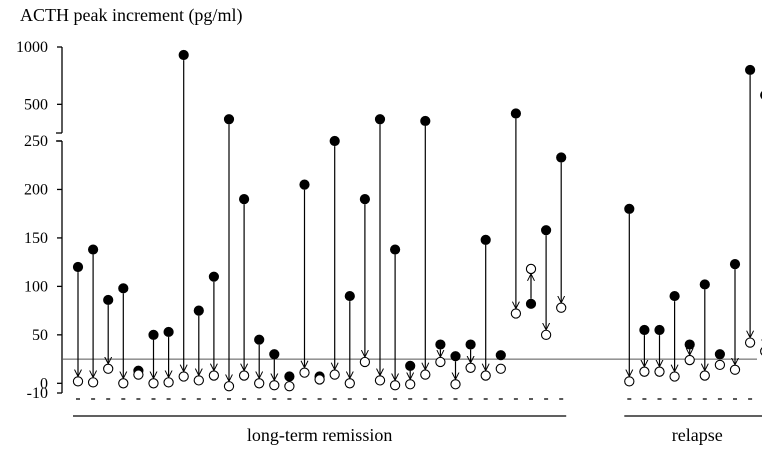 This screenshot has width=762, height=449. I want to click on y-tick-label: -10, so click(37, 393).